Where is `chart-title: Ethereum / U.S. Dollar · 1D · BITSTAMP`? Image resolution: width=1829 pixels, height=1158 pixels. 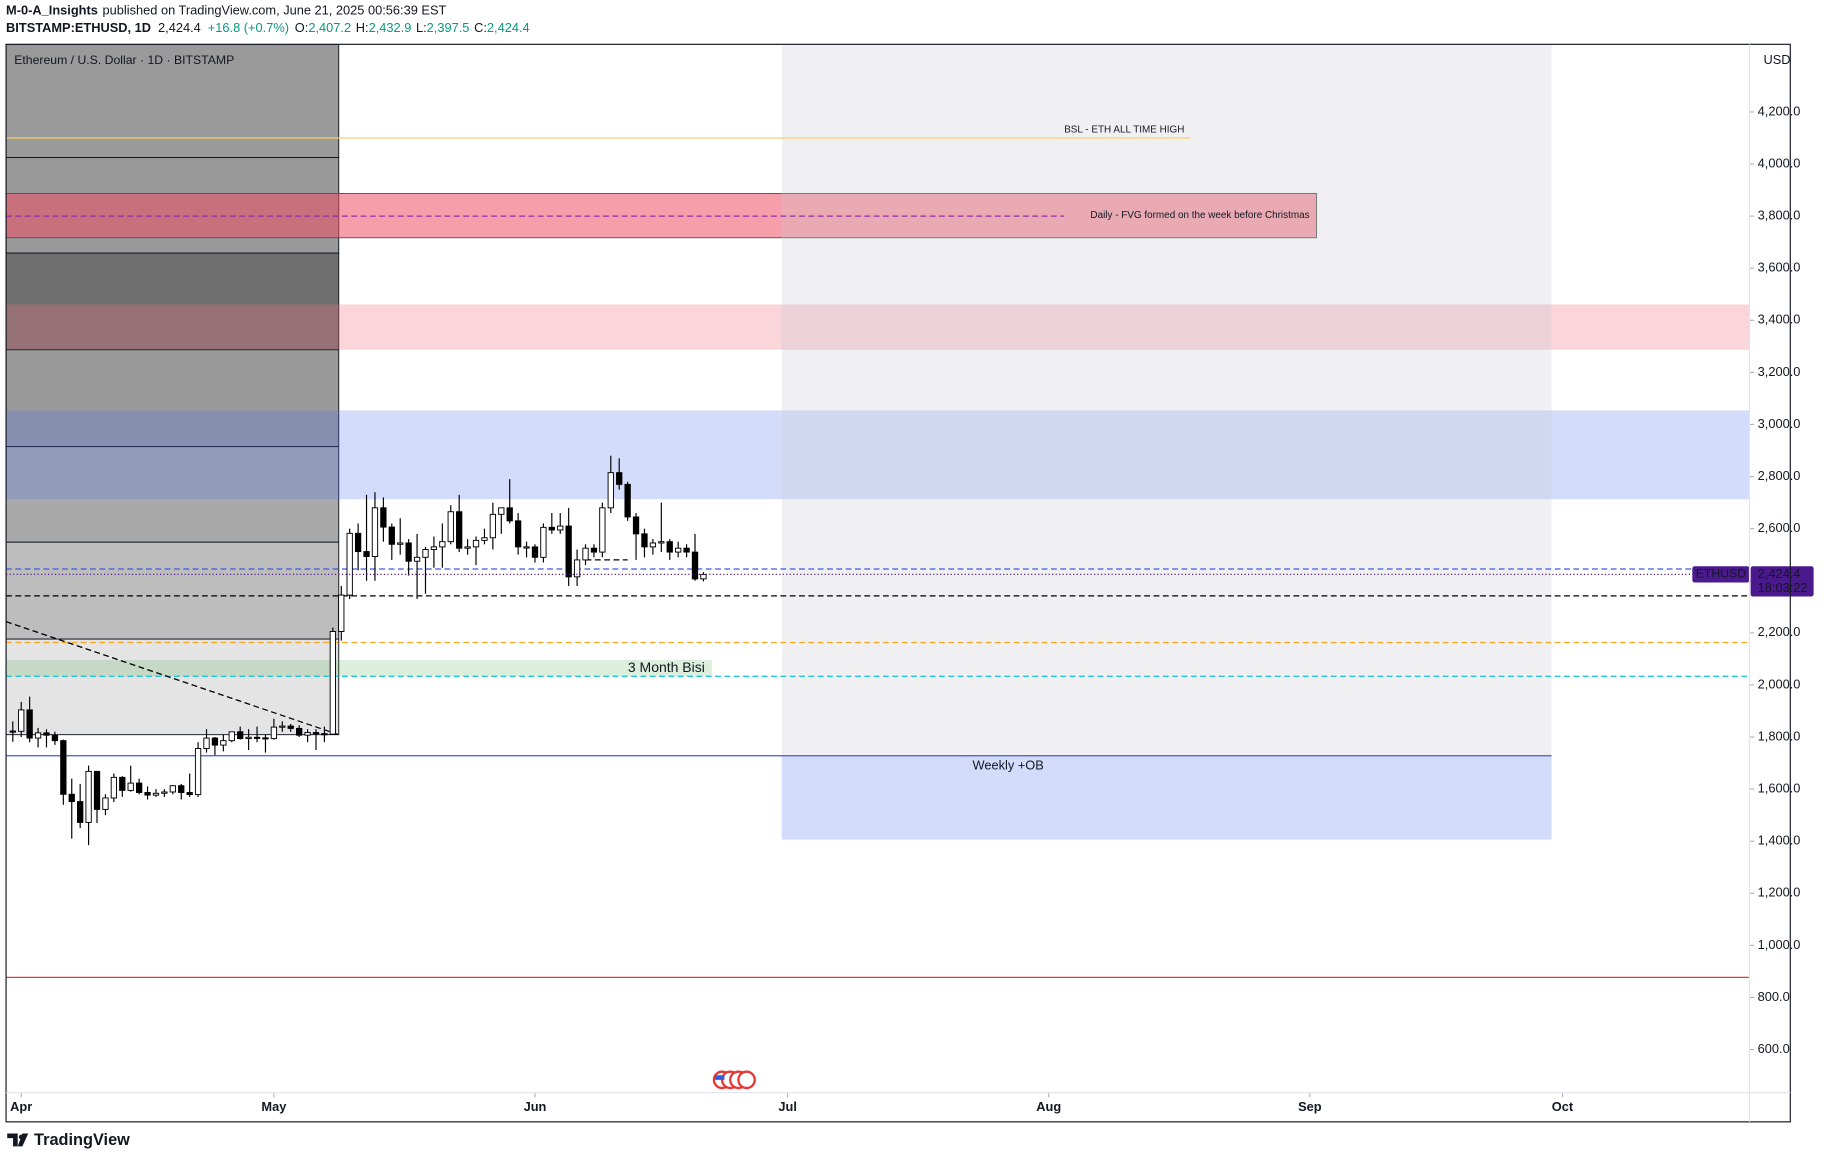
chart-title: Ethereum / U.S. Dollar · 1D · BITSTAMP is located at coordinates (124, 60).